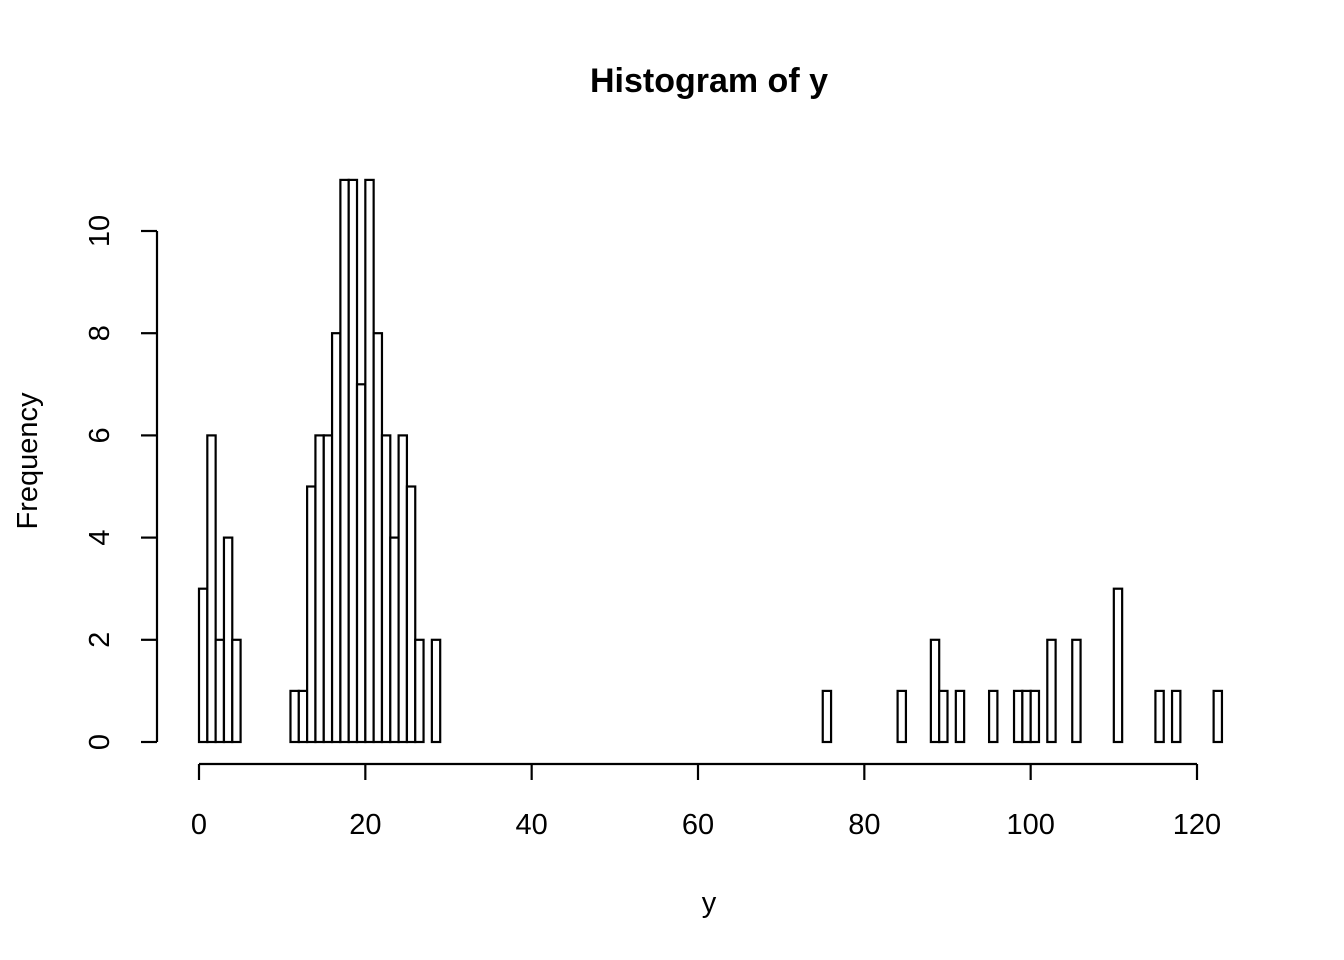  I want to click on y-tick-label: 4, so click(100, 538).